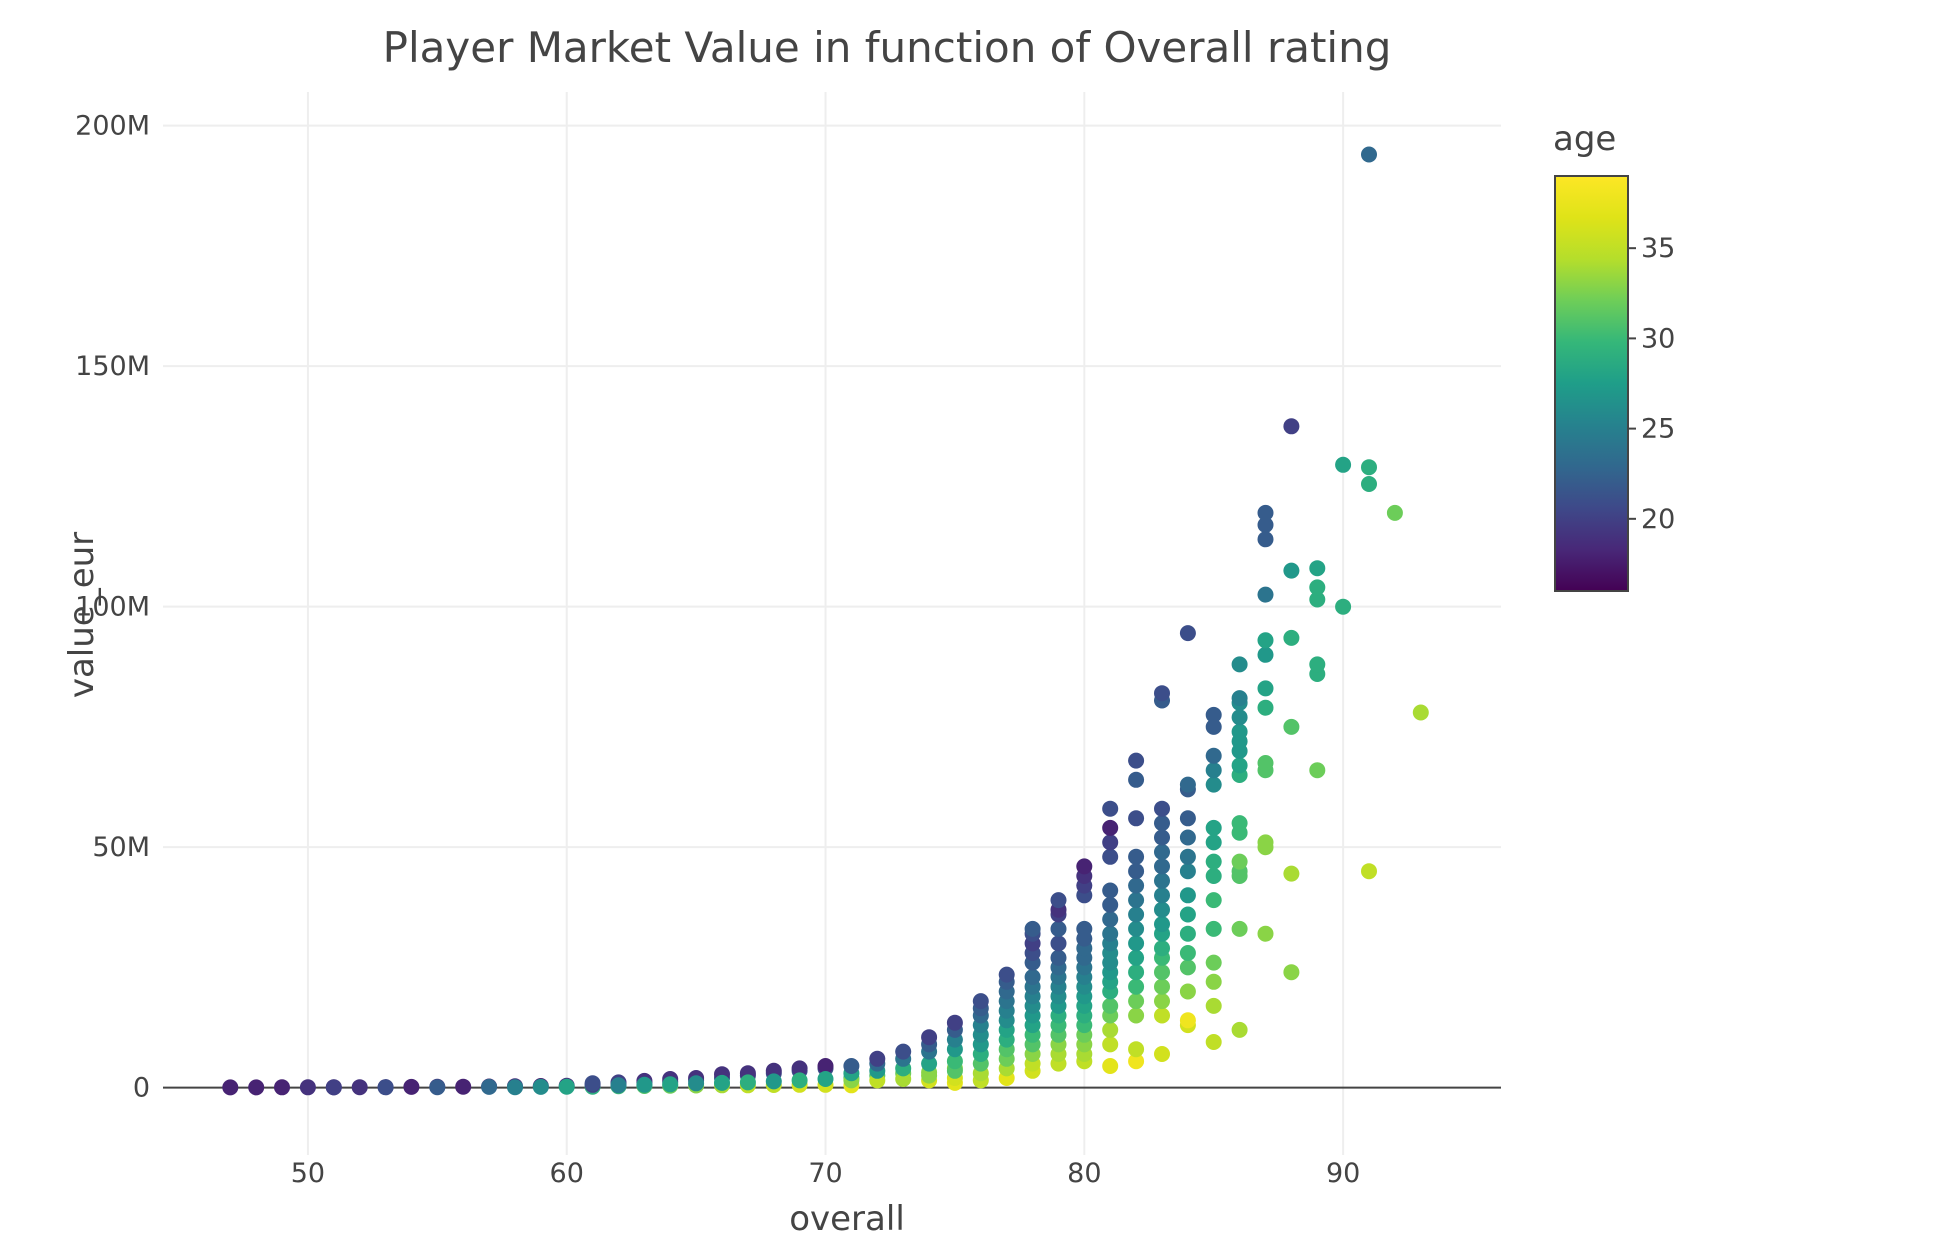  What do you see at coordinates (1658, 519) in the screenshot?
I see `colorbar-tick-label: 20` at bounding box center [1658, 519].